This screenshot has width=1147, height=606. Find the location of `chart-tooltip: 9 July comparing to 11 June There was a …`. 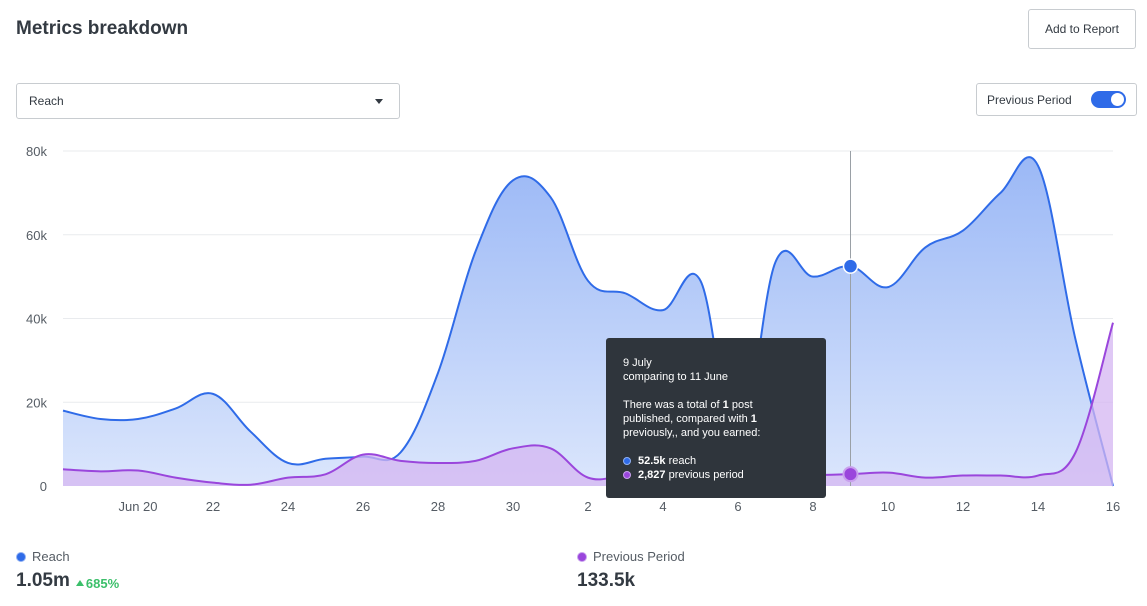

chart-tooltip: 9 July comparing to 11 June There was a … is located at coordinates (716, 418).